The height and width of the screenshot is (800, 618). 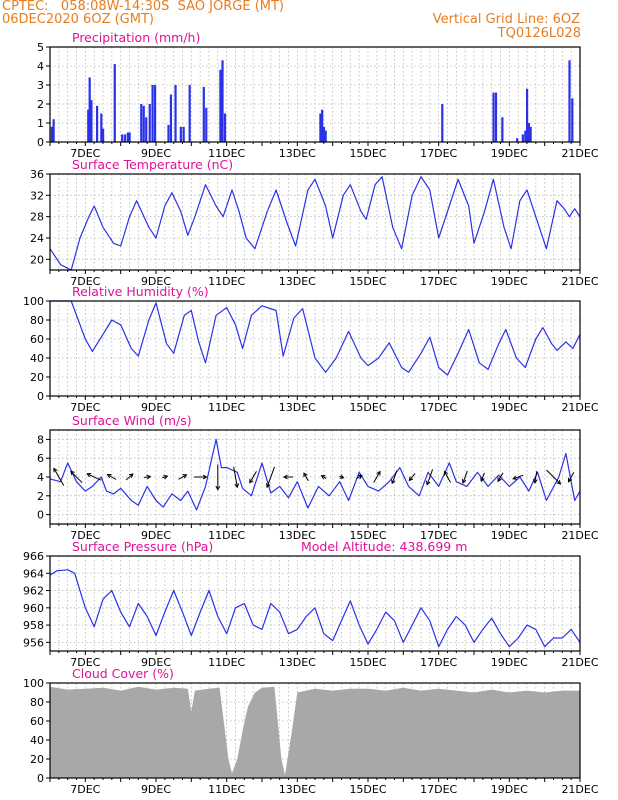 I want to click on wind-ytick-label: 2, so click(x=40, y=496).